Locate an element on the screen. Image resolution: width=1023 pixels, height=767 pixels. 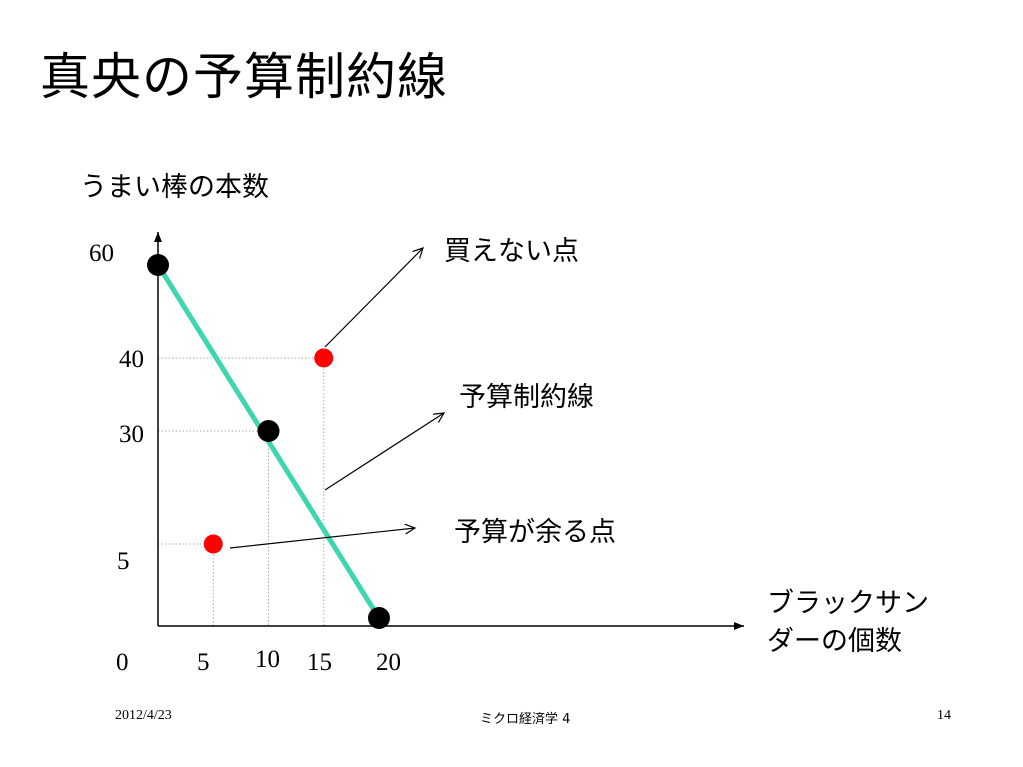
footer-date: 2012/4/23 is located at coordinates (143, 715).